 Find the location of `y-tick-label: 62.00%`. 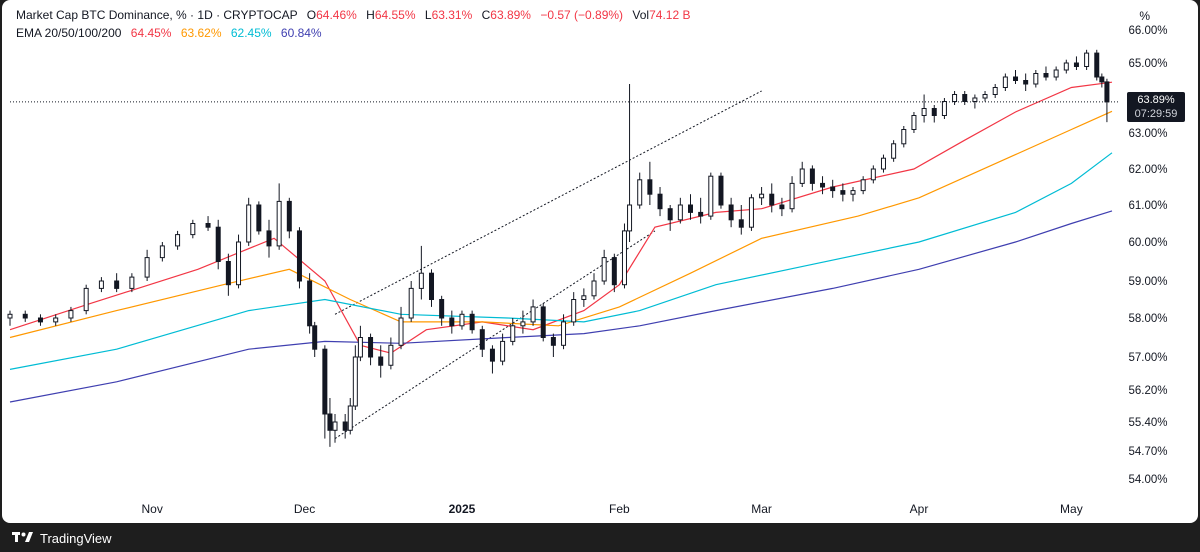

y-tick-label: 62.00% is located at coordinates (1147, 170).